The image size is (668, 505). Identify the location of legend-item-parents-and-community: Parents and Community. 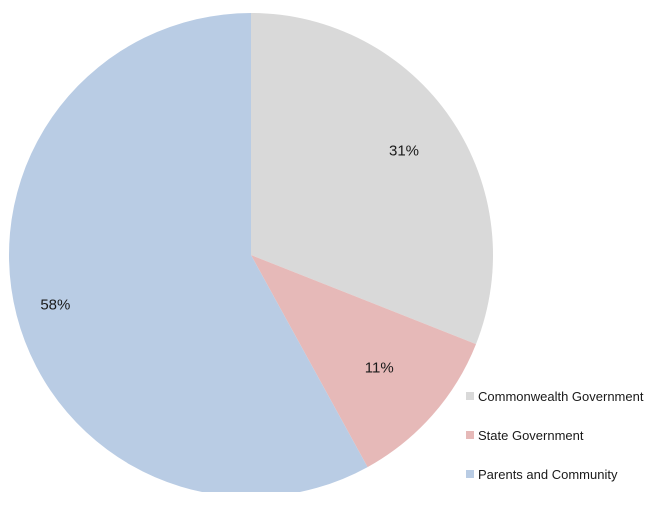
(554, 474).